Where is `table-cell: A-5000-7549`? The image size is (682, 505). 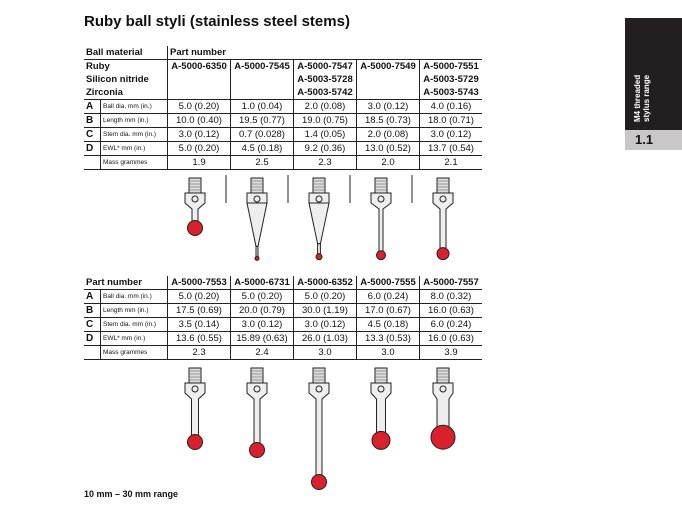
table-cell: A-5000-7549 is located at coordinates (388, 66).